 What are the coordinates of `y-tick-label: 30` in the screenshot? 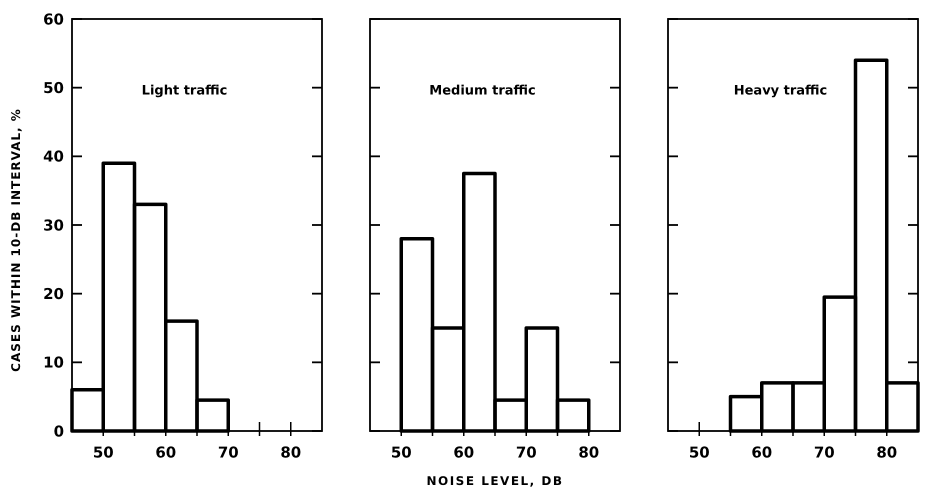 It's located at (53, 225).